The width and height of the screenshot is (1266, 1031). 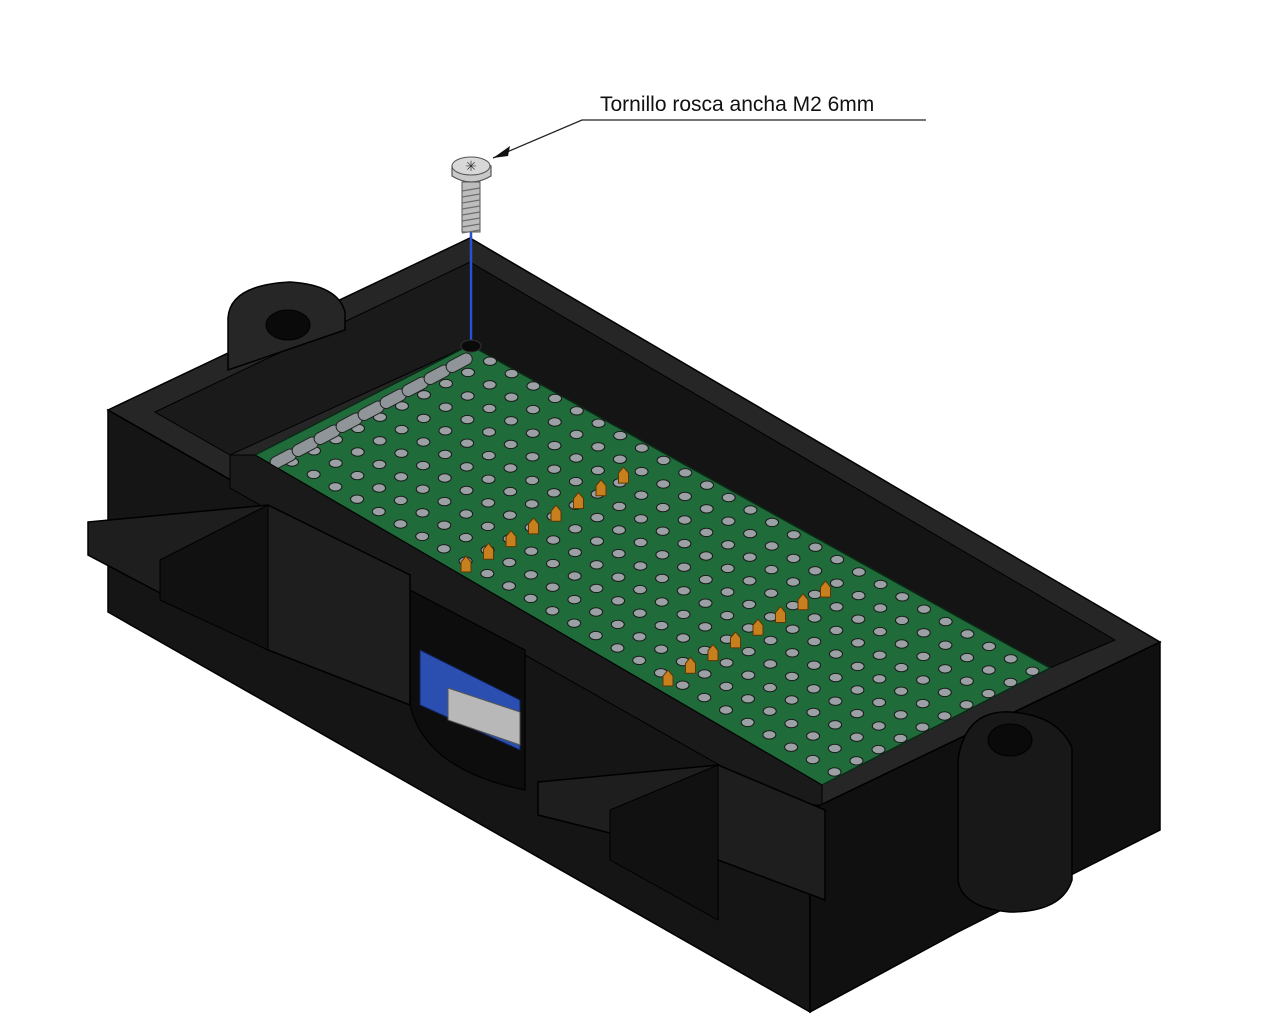 I want to click on pin-header-rows, so click(x=645, y=576).